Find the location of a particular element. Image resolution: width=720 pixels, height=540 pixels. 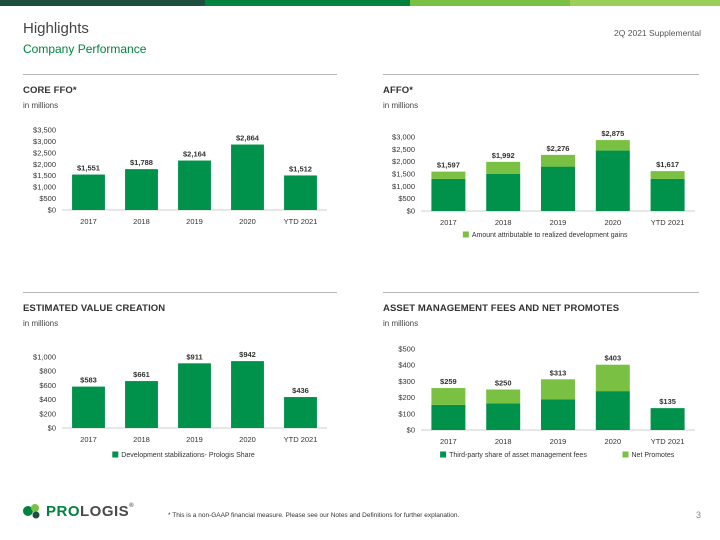

data-label: $661 is located at coordinates (141, 374).